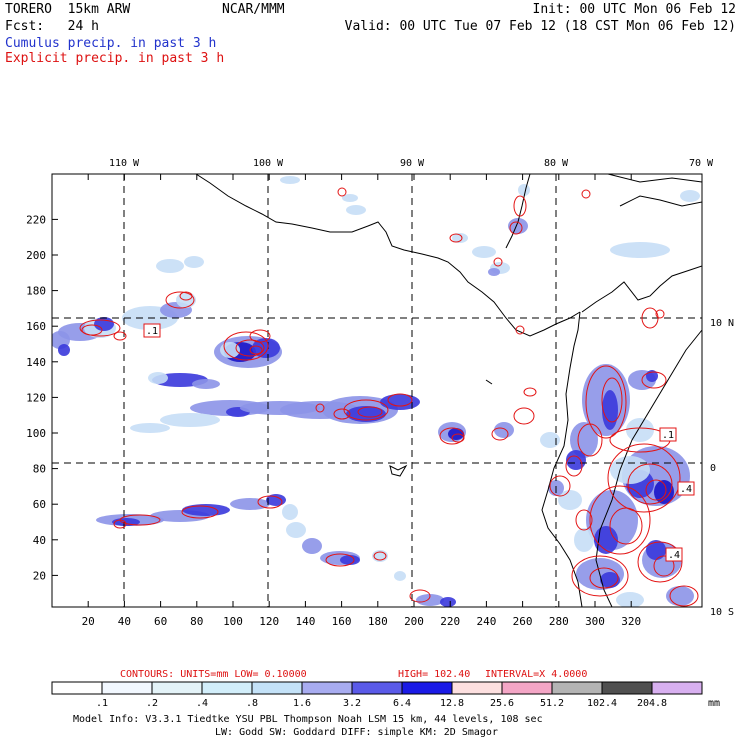 The height and width of the screenshot is (740, 740). What do you see at coordinates (450, 621) in the screenshot?
I see `x-tick-label: 220` at bounding box center [450, 621].